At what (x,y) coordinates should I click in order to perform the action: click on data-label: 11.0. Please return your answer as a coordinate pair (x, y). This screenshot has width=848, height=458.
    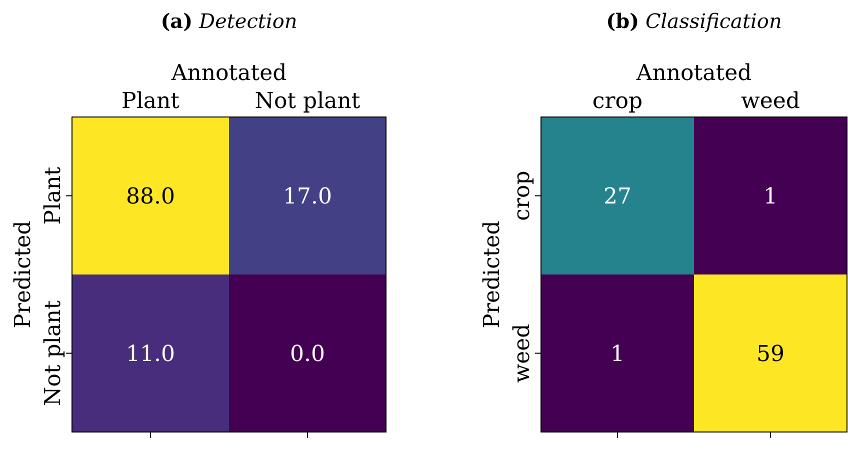
    Looking at the image, I should click on (150, 354).